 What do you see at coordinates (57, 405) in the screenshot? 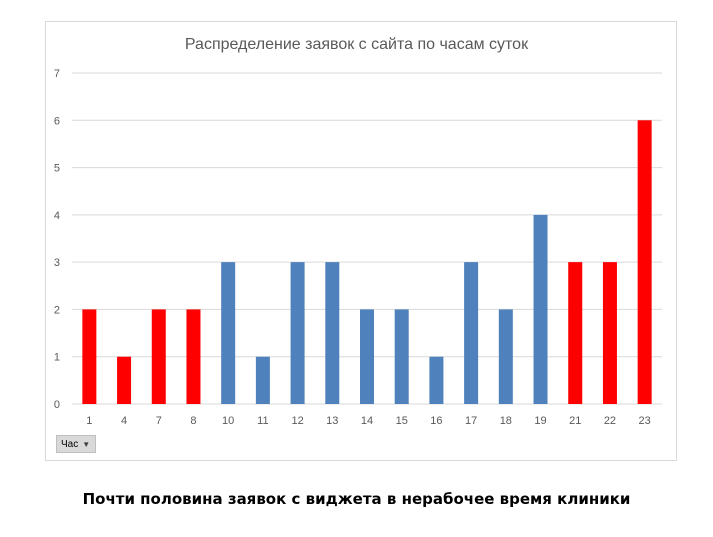
I see `y-tick-label: 0` at bounding box center [57, 405].